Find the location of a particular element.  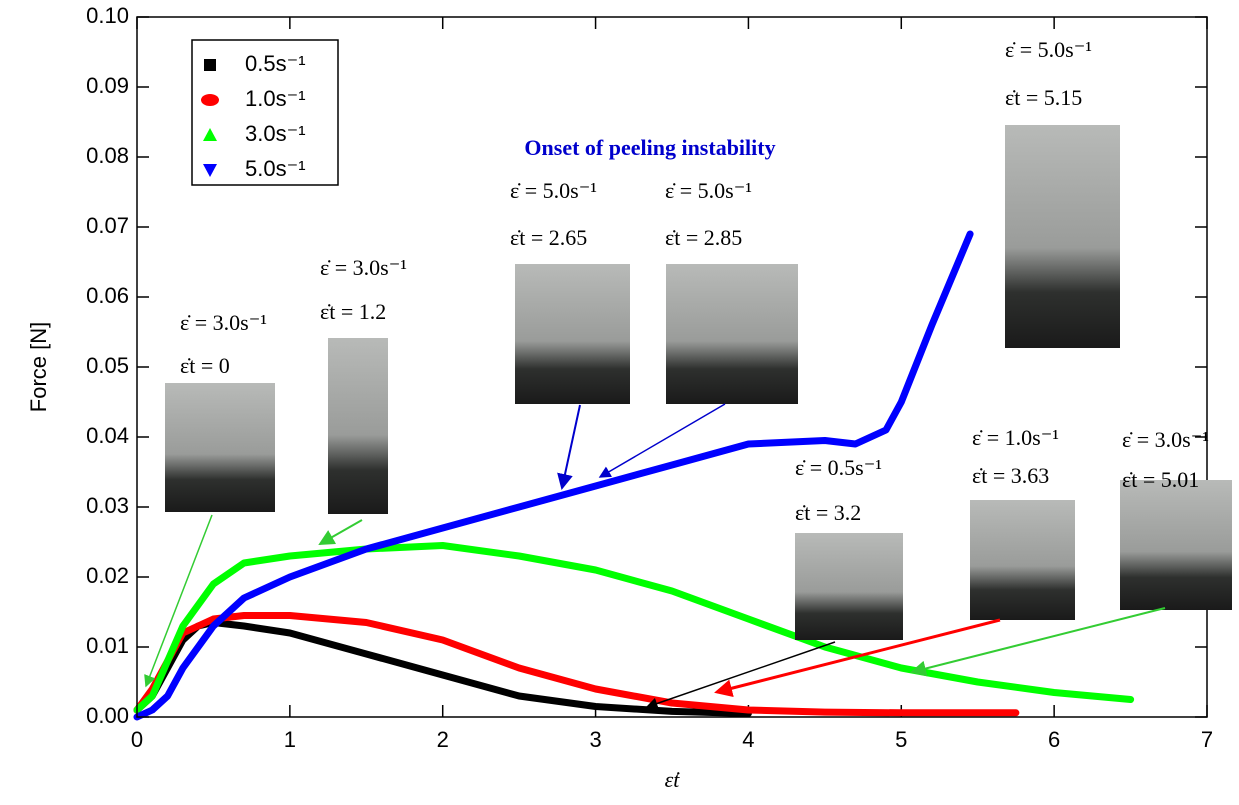

time-label: ε̇t = 3.63 is located at coordinates (1010, 475).